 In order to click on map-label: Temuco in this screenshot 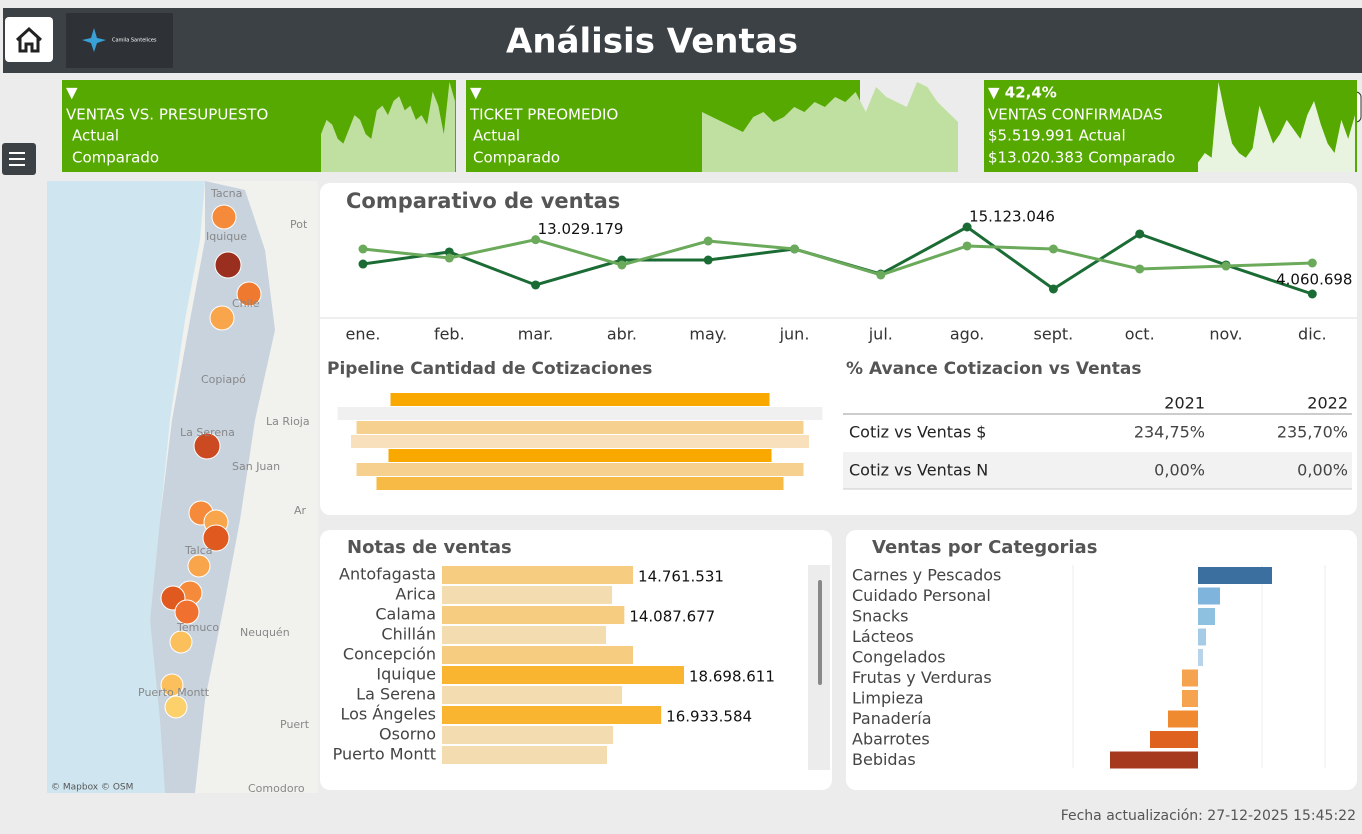, I will do `click(197, 627)`.